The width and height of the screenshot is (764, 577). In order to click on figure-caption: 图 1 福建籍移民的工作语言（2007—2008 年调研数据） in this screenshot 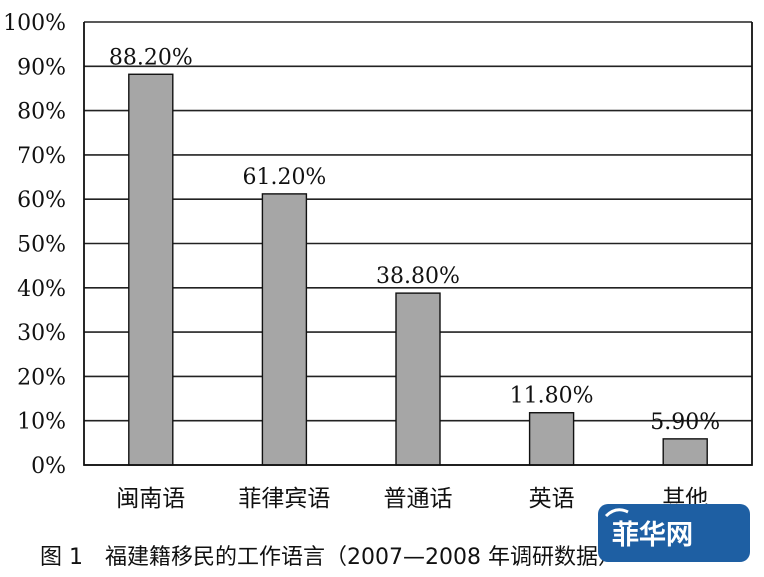, I will do `click(330, 557)`.